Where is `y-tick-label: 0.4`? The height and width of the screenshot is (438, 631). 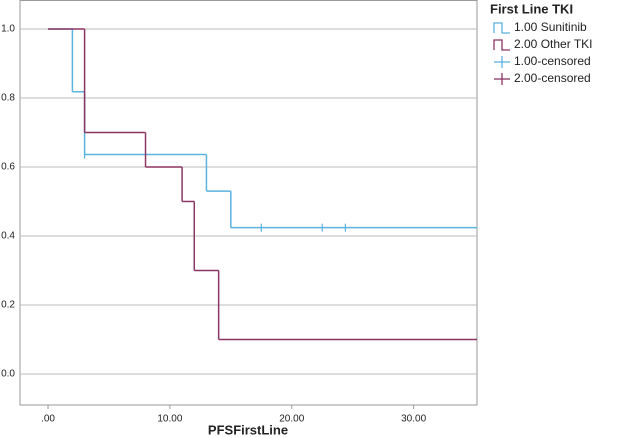 y-tick-label: 0.4 is located at coordinates (8, 236).